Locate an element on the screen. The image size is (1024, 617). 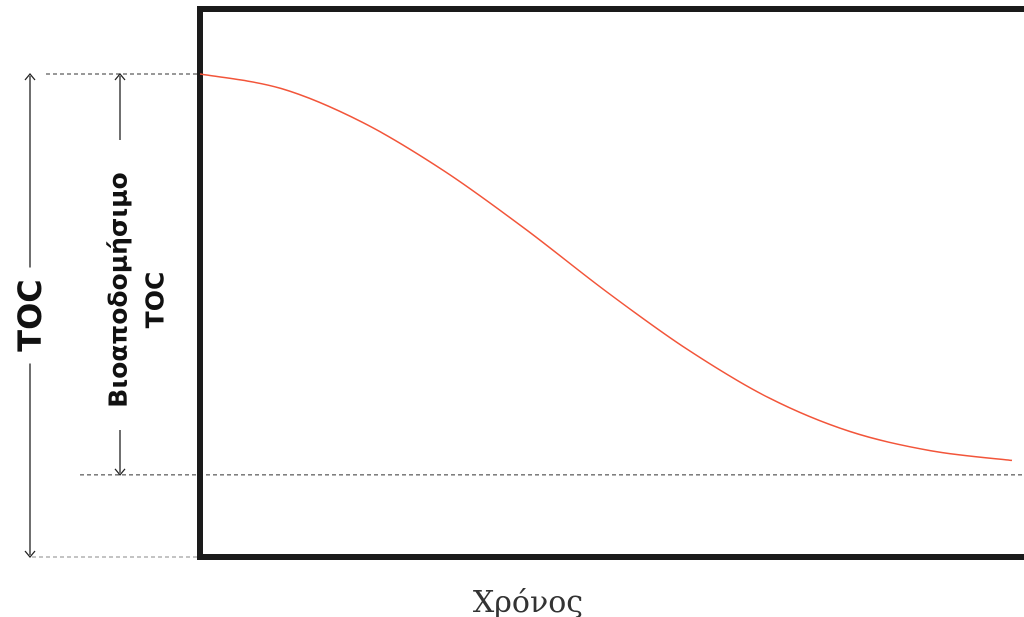
x-axis-label: Χρόνος is located at coordinates (528, 601).